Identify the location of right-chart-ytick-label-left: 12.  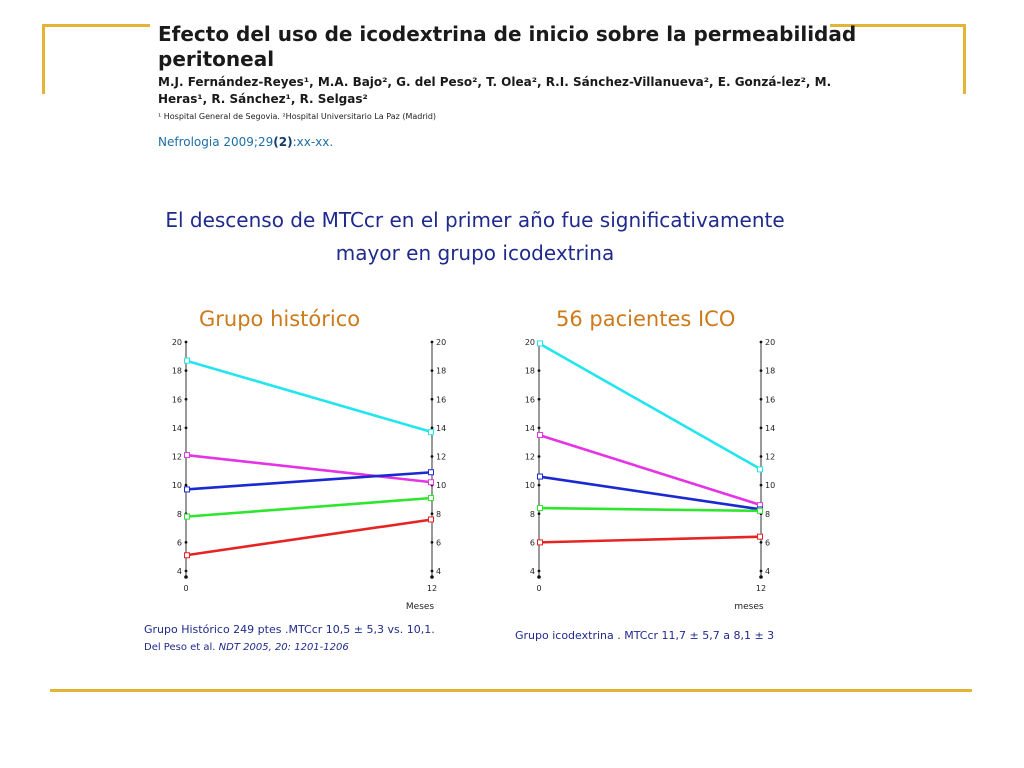
(530, 457).